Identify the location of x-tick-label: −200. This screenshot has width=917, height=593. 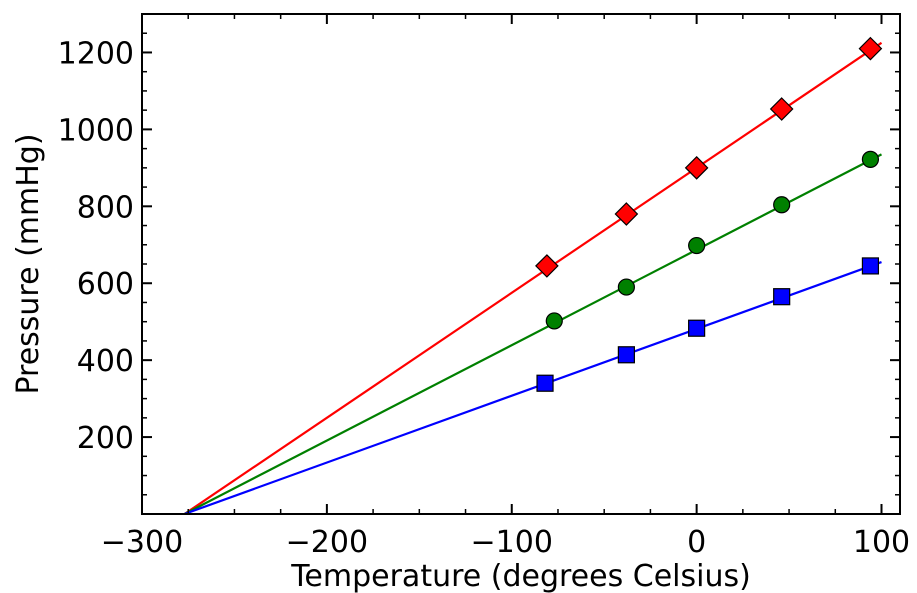
(327, 542).